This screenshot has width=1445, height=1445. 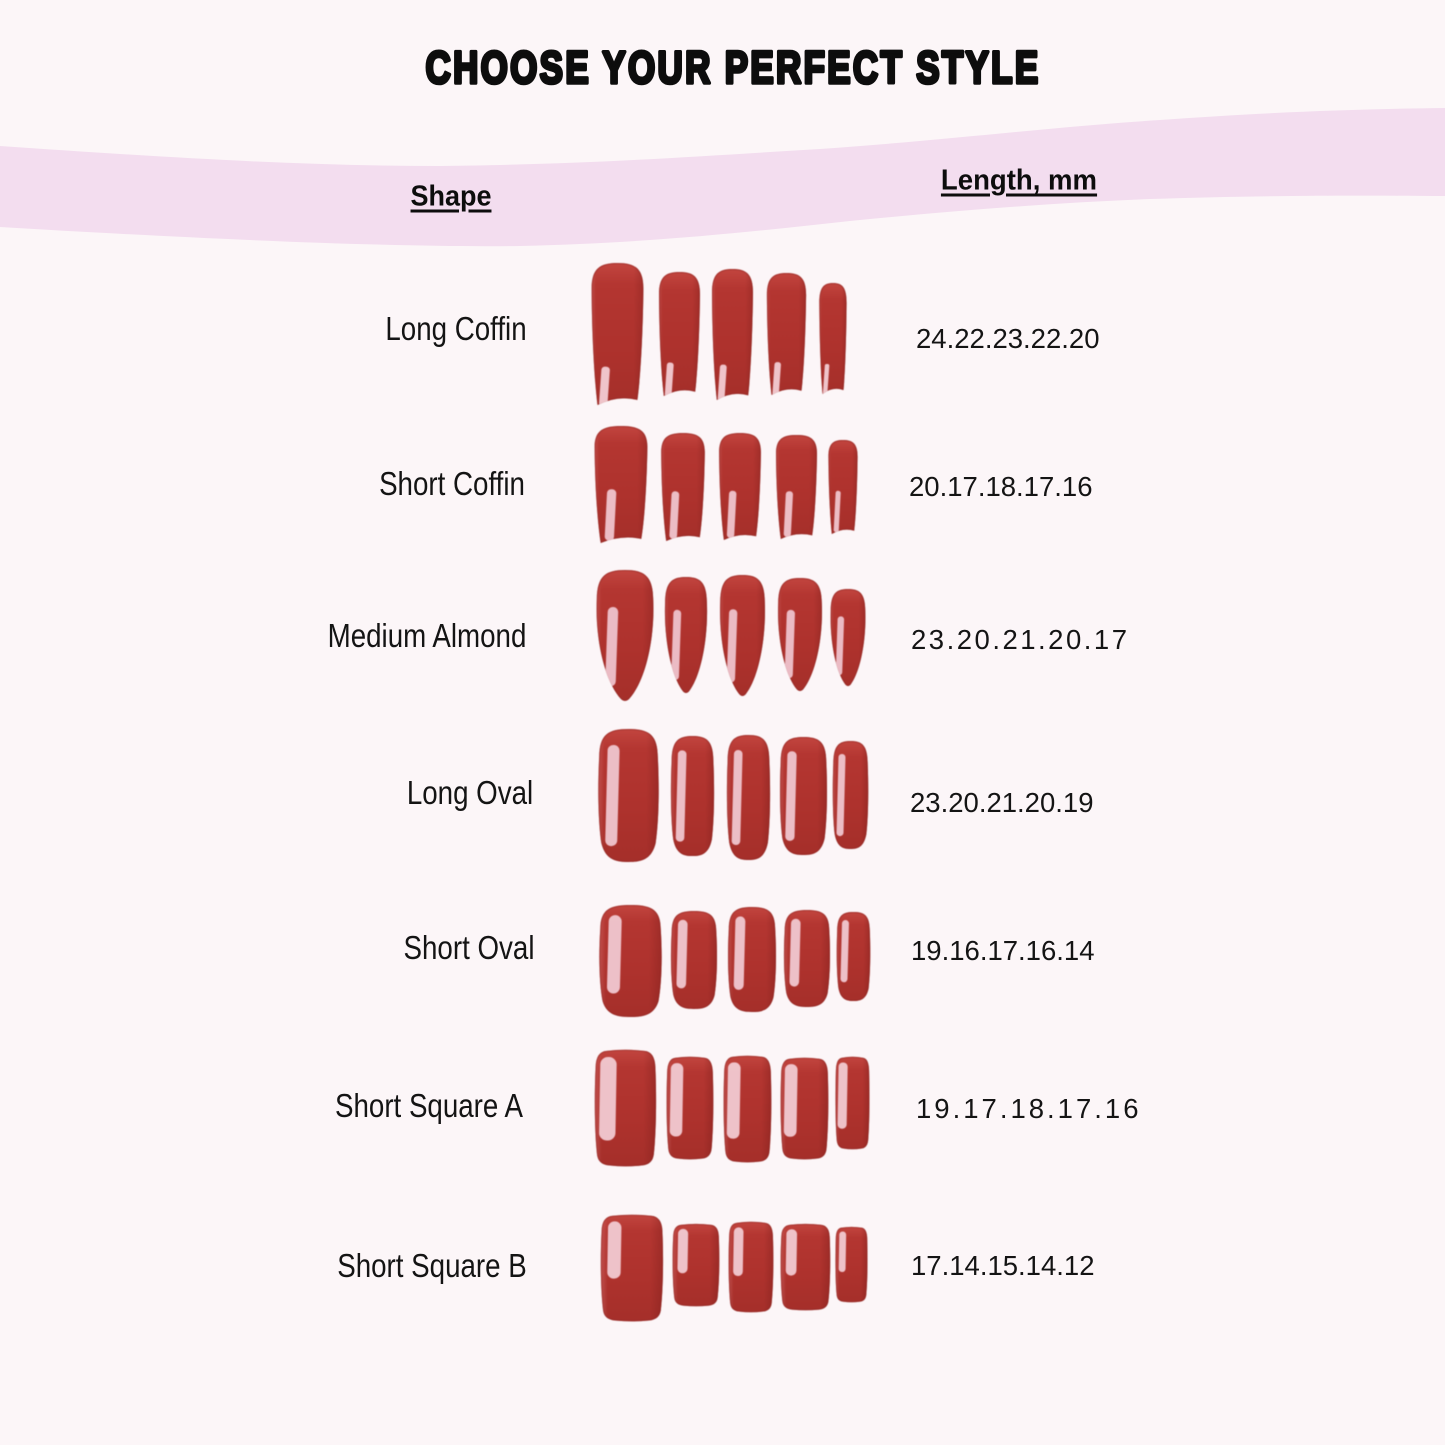 I want to click on svg-text: CHOOSE YOUR PERFECT STYLE, so click(x=732, y=68).